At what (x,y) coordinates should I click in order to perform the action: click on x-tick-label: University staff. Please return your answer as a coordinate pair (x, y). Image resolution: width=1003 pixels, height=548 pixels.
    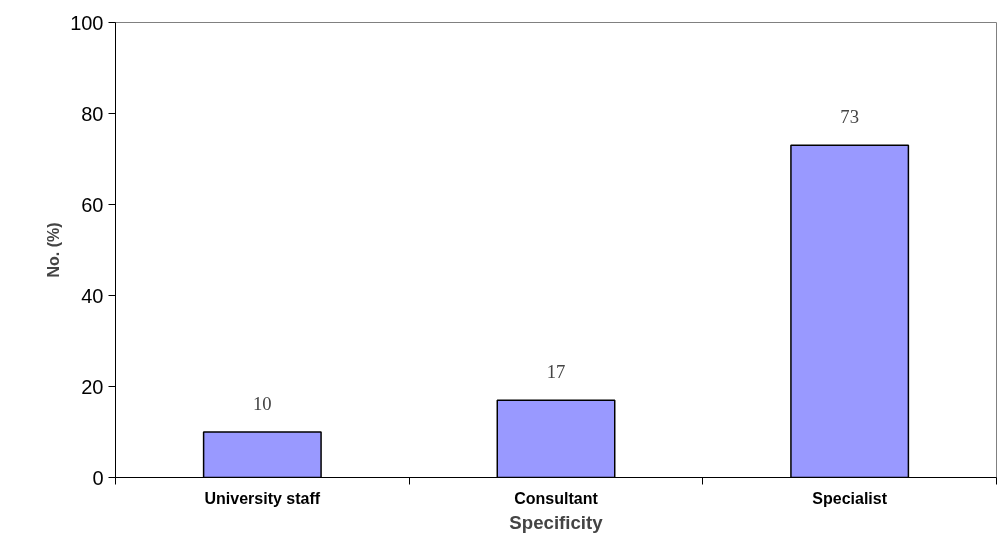
    Looking at the image, I should click on (262, 498).